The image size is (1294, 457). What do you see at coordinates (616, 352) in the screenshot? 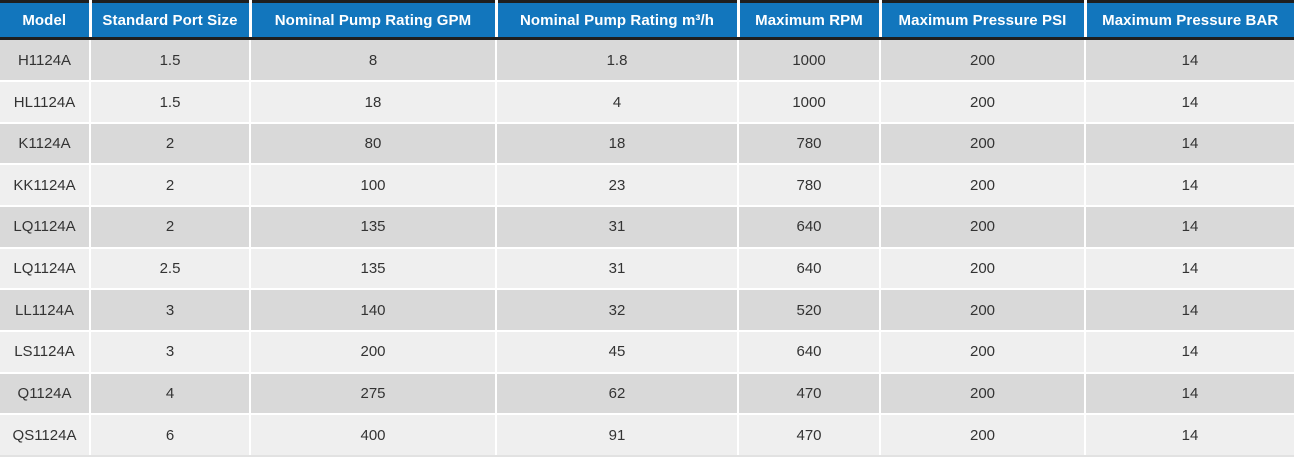
I see `cell-nominal-pump-rating-m3h: 45` at bounding box center [616, 352].